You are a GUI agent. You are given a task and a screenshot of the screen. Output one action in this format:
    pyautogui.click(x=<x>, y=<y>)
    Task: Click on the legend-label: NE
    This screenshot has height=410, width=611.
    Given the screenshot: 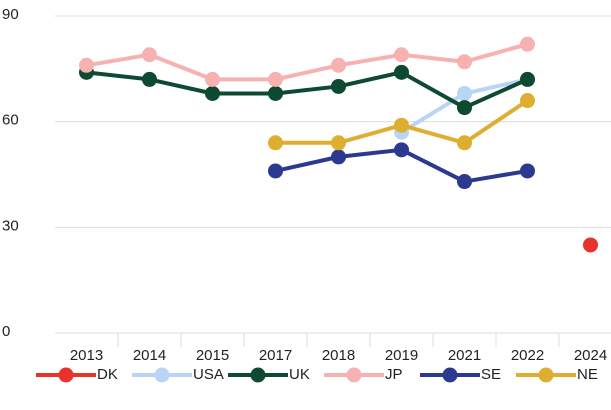 What is the action you would take?
    pyautogui.click(x=587, y=374)
    